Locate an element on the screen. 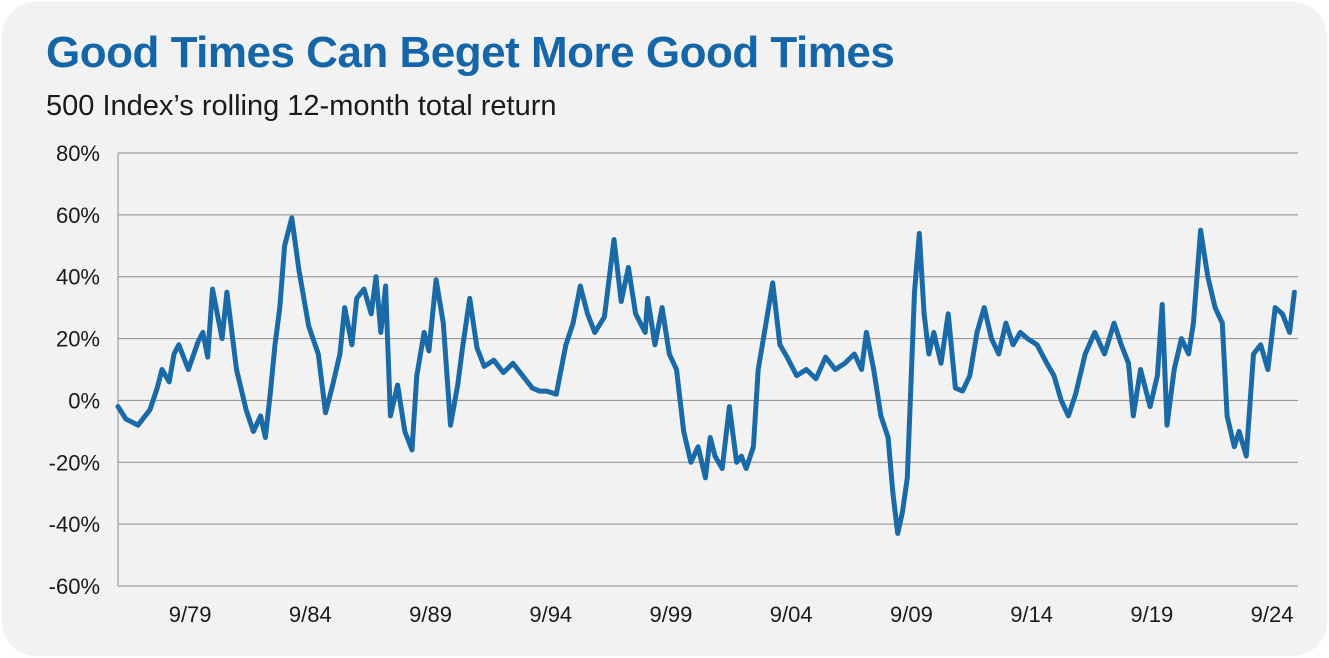 The width and height of the screenshot is (1329, 658). y-tick-label: -60% is located at coordinates (74, 586).